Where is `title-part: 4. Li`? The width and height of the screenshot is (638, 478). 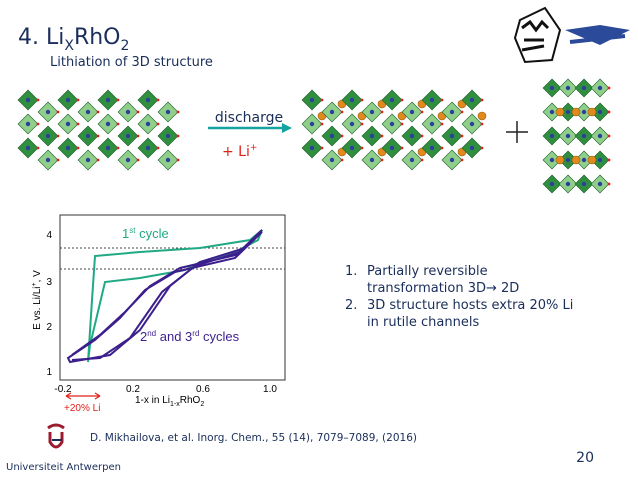
title-part: 4. Li is located at coordinates (41, 37).